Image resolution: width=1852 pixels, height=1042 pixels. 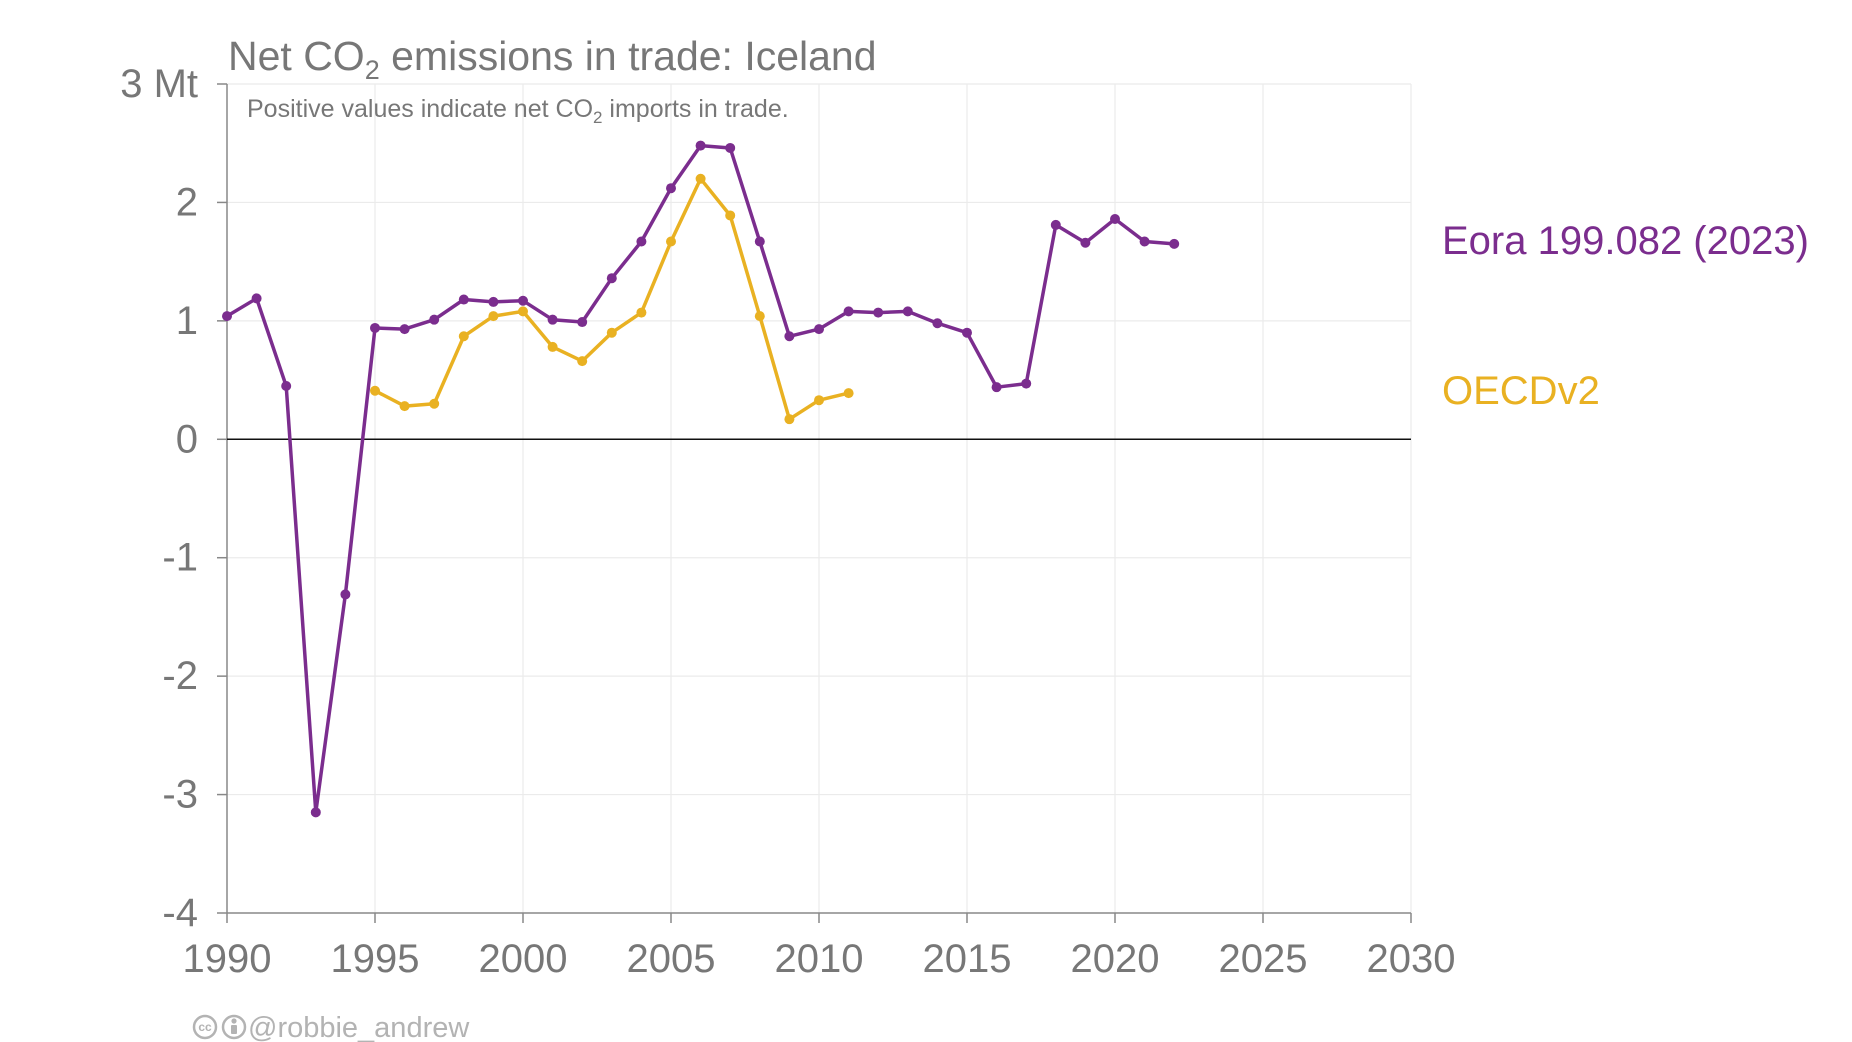 I want to click on subtitle-suffix: imports in trade., so click(x=695, y=109).